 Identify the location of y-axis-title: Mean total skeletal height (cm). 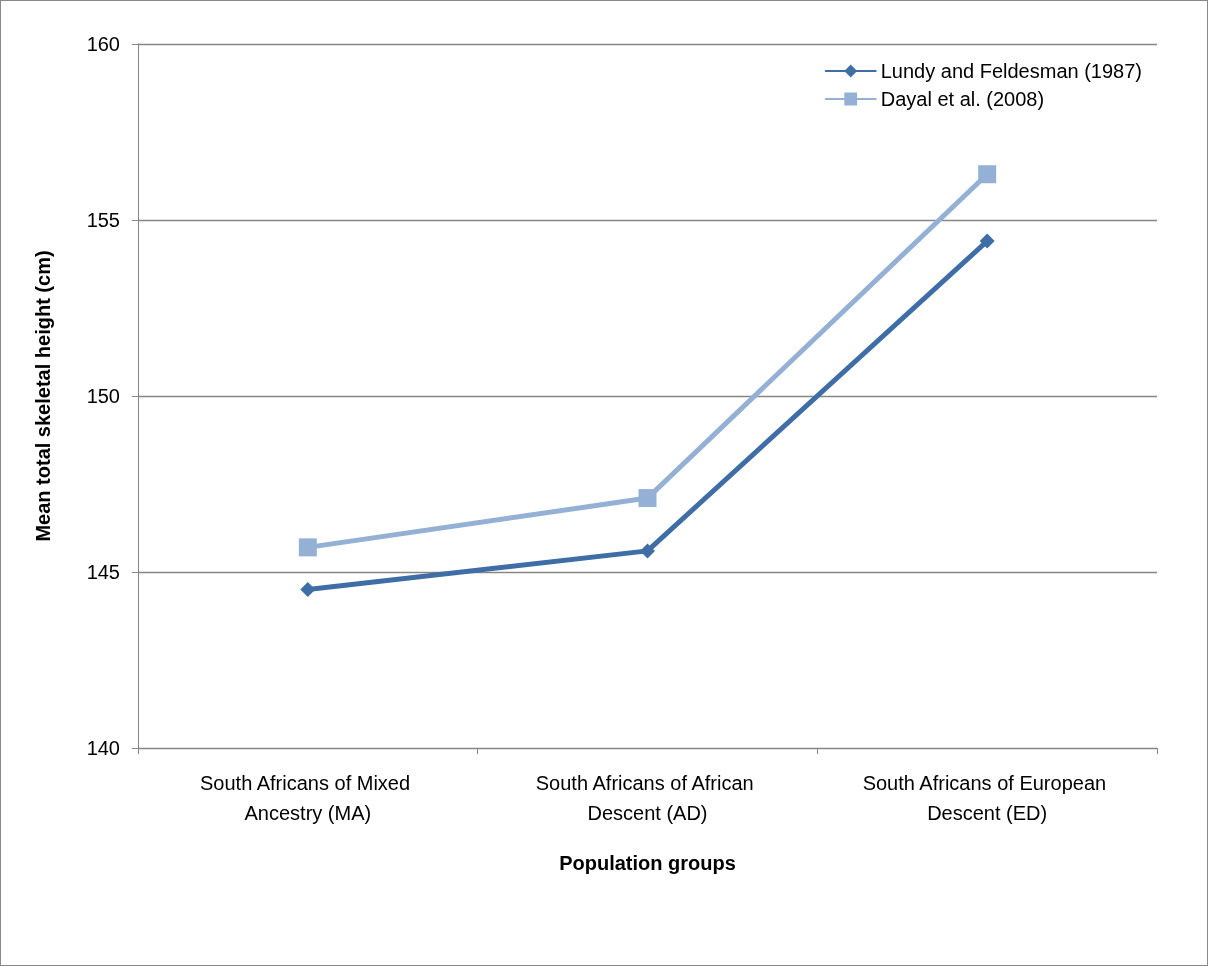
(43, 396).